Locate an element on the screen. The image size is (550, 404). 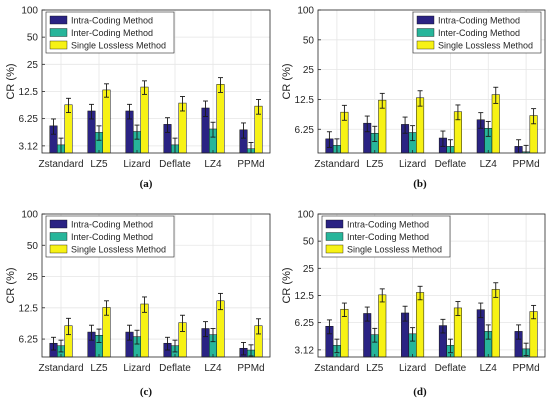
x-tick-label: LZ5 is located at coordinates (99, 368).